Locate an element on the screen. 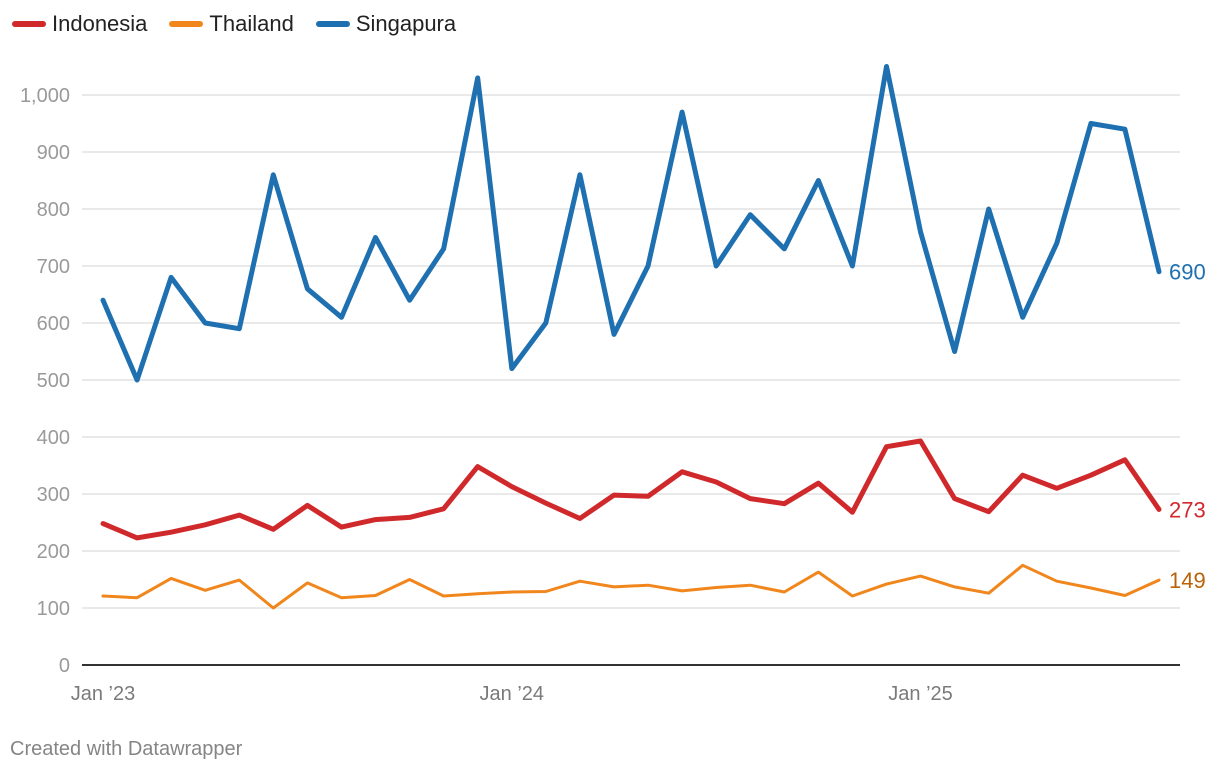 The width and height of the screenshot is (1220, 774). y-tick-label: 100 is located at coordinates (53, 609).